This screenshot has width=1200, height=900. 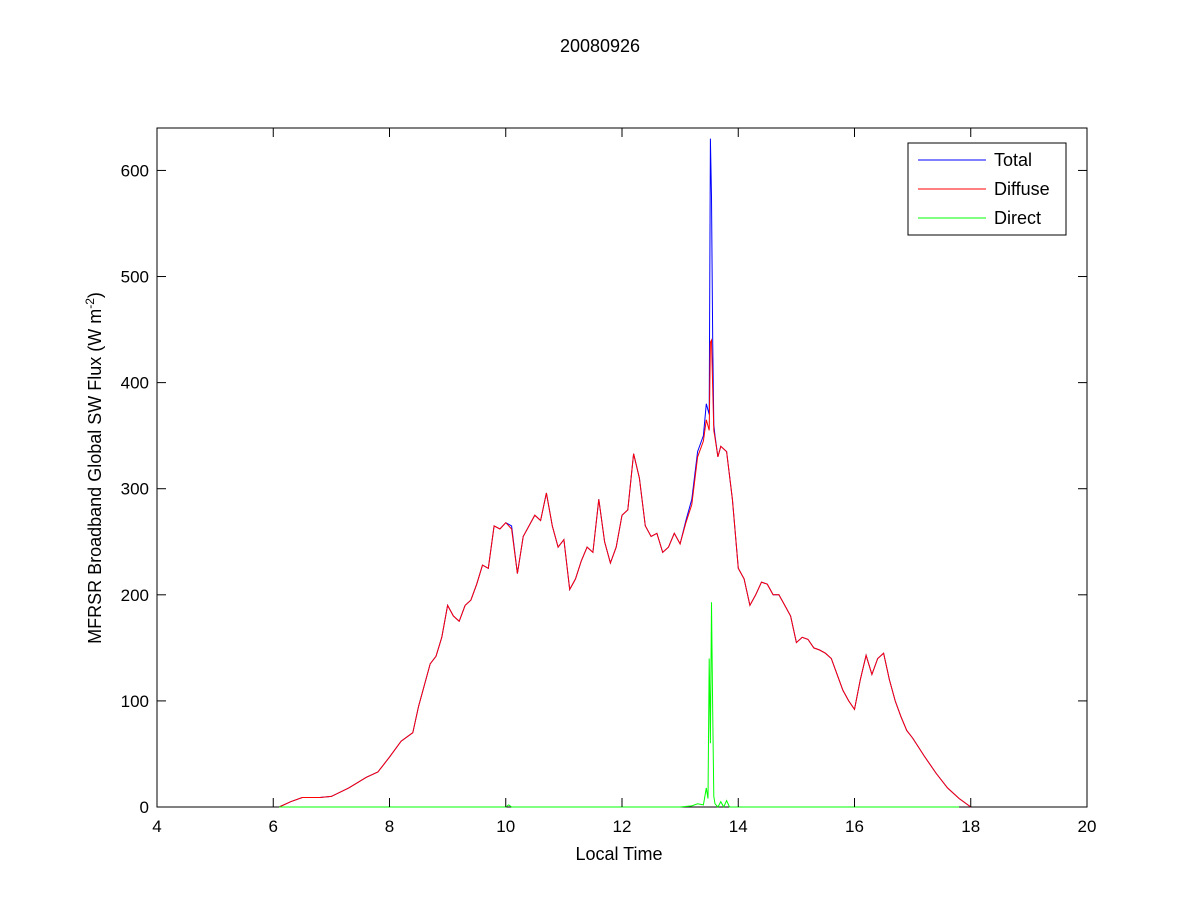 What do you see at coordinates (1017, 218) in the screenshot?
I see `legend-label-direct: Direct` at bounding box center [1017, 218].